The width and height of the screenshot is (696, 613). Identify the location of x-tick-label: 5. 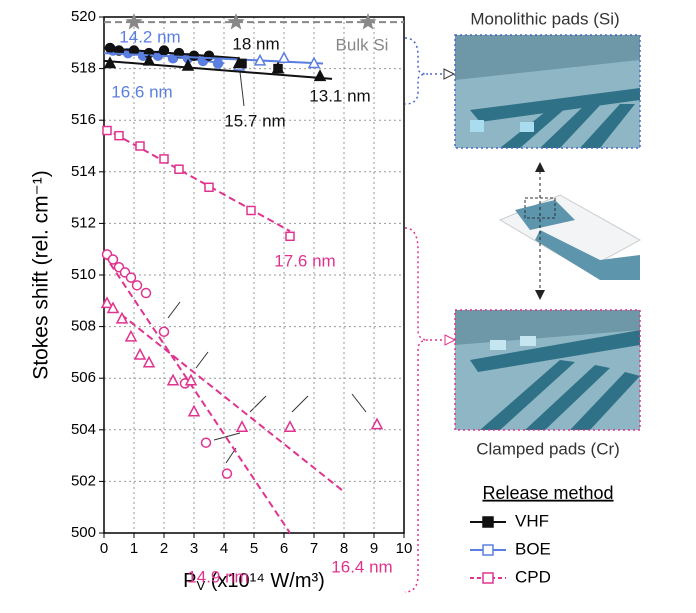
(254, 548).